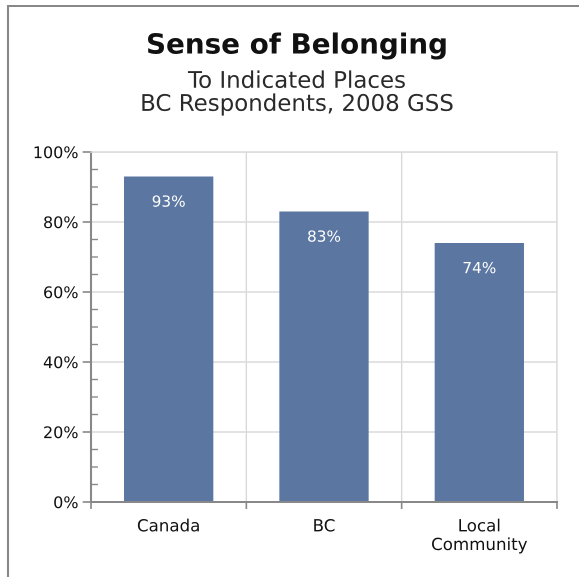 This screenshot has width=579, height=577. I want to click on y-tick-label: 80%, so click(61, 222).